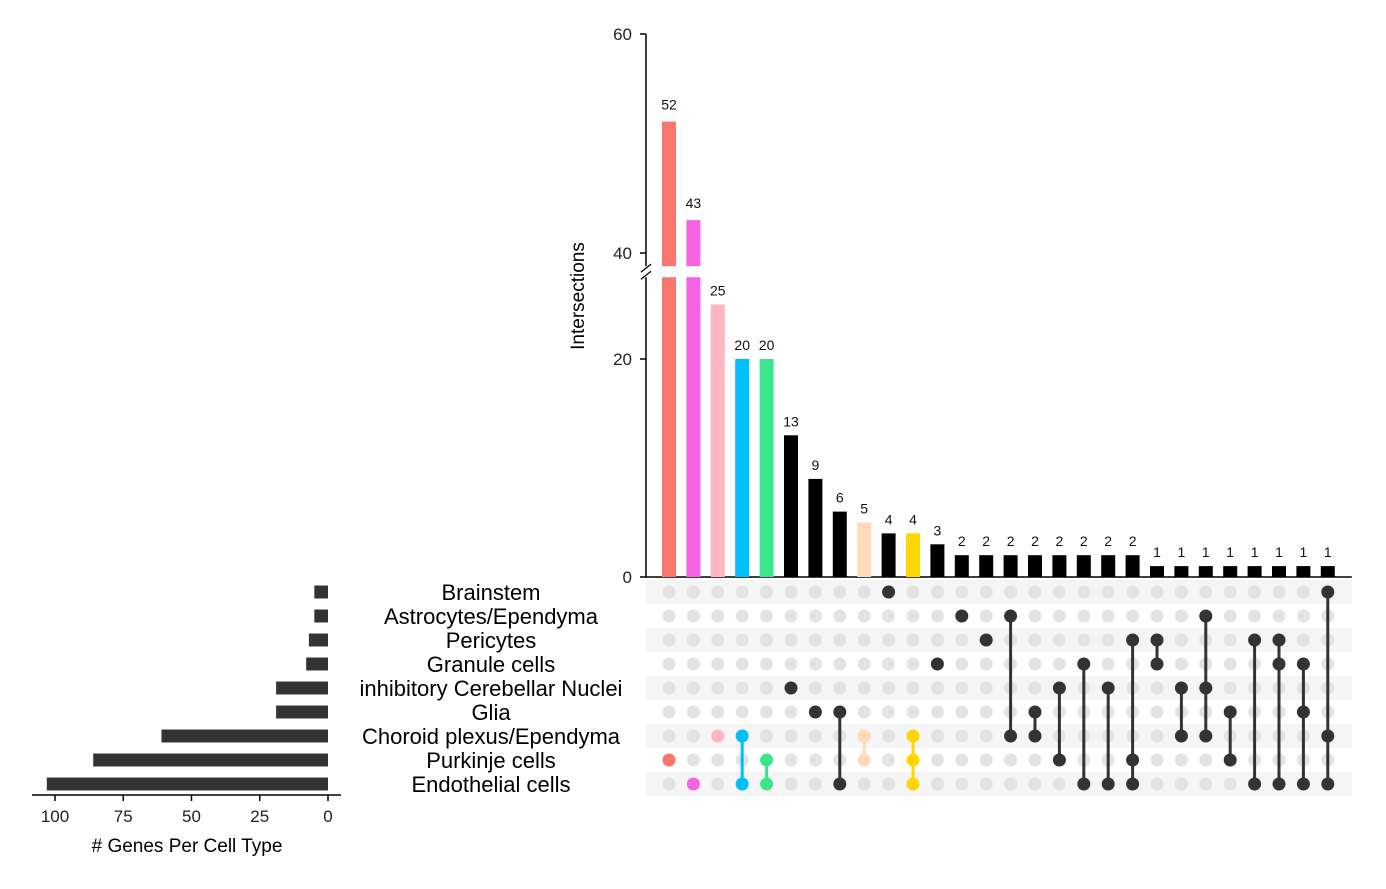 This screenshot has height=889, width=1386. Describe the element at coordinates (622, 253) in the screenshot. I see `y-tick-label: 40` at that location.